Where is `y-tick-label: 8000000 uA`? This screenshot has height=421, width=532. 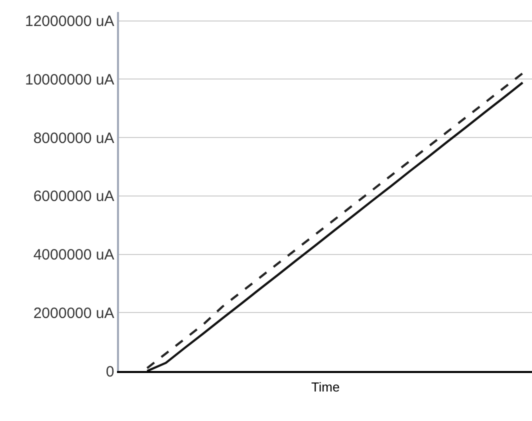
y-tick-label: 8000000 uA is located at coordinates (73, 138).